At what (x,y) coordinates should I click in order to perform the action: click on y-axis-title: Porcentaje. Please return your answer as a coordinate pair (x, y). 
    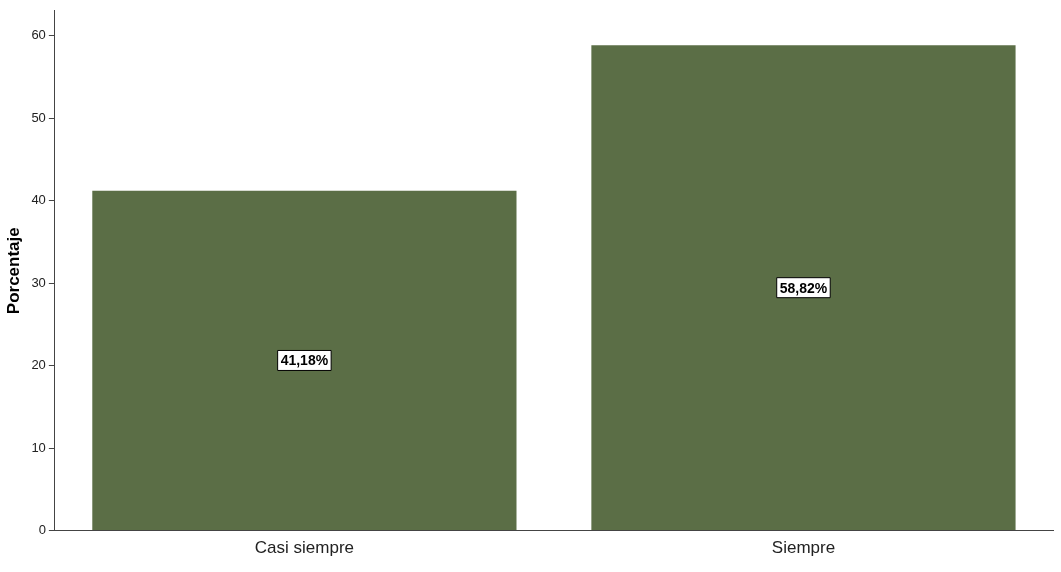
    Looking at the image, I should click on (13, 271).